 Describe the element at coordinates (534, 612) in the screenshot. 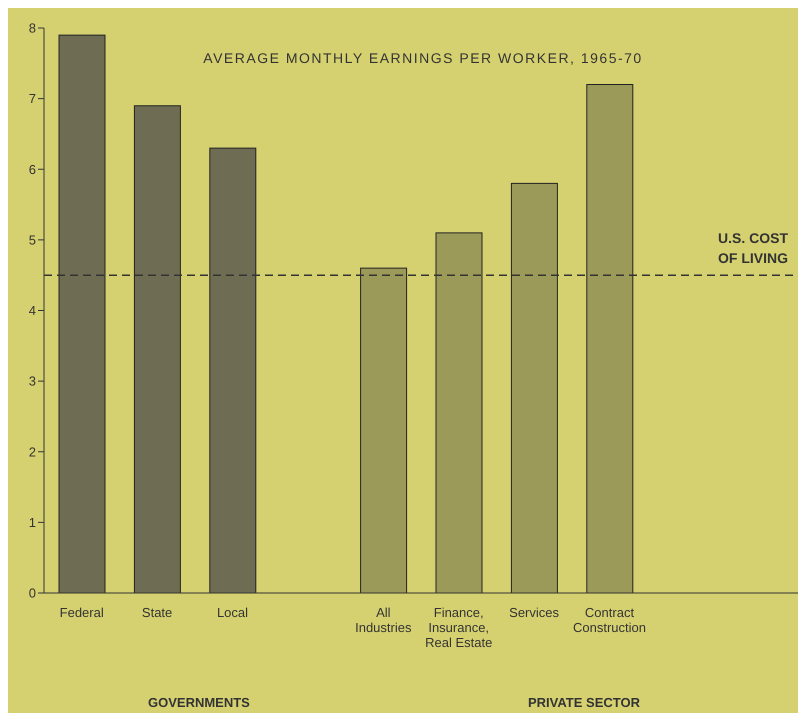

I see `x-tick-label: Services` at that location.